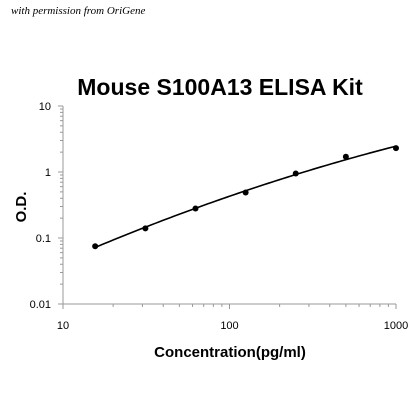 The image size is (420, 420). I want to click on y-tick-label: 0.01, so click(40, 305).